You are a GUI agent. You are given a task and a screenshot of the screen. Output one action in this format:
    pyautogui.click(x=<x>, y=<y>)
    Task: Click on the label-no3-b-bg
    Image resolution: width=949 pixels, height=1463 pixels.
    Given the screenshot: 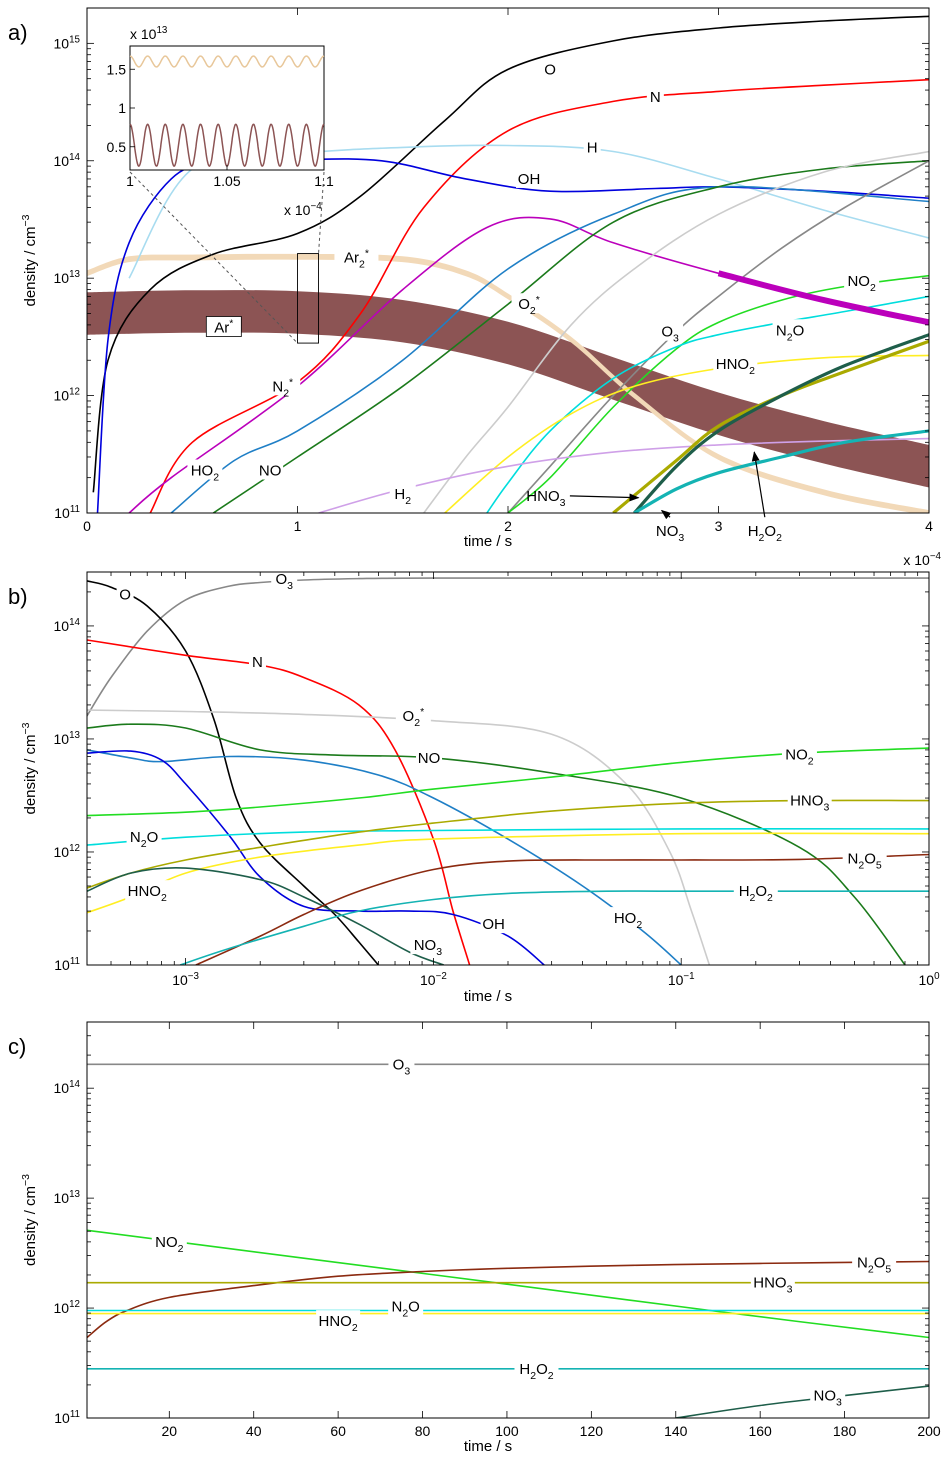 What is the action you would take?
    pyautogui.click(x=428, y=944)
    